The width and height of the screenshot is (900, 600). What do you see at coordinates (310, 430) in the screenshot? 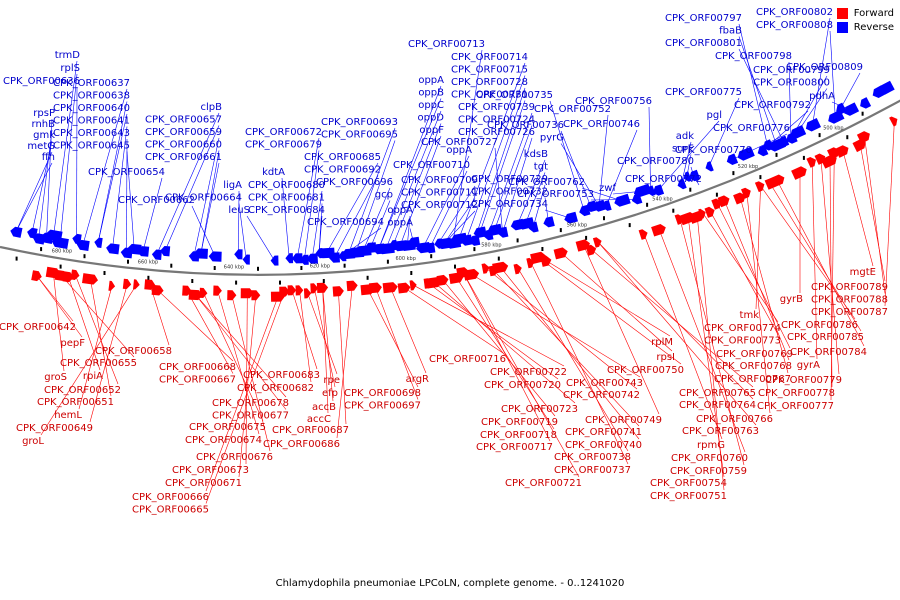
I see `forward-label: CPK_ORF00687` at bounding box center [310, 430].